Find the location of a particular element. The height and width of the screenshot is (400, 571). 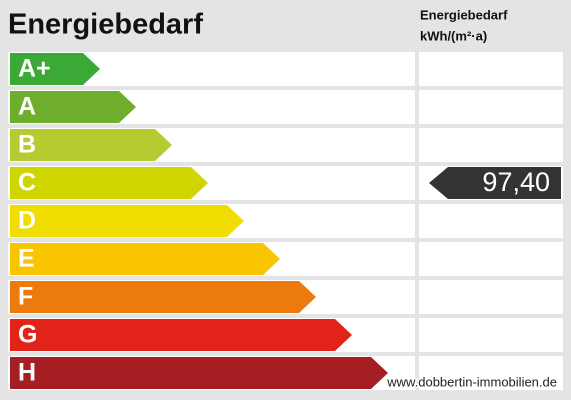

value-marker is located at coordinates (495, 183).